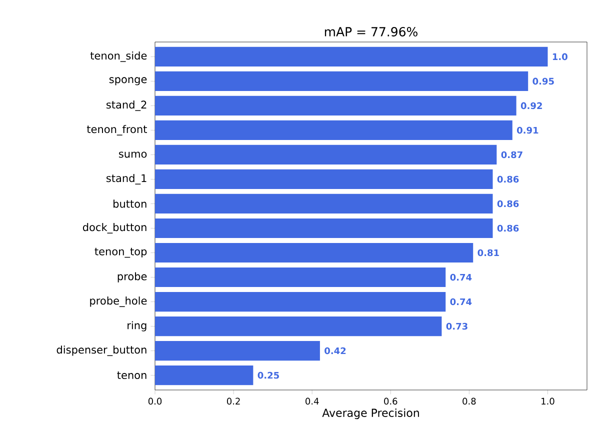  What do you see at coordinates (116, 130) in the screenshot?
I see `y-tick-label: tenon_front` at bounding box center [116, 130].